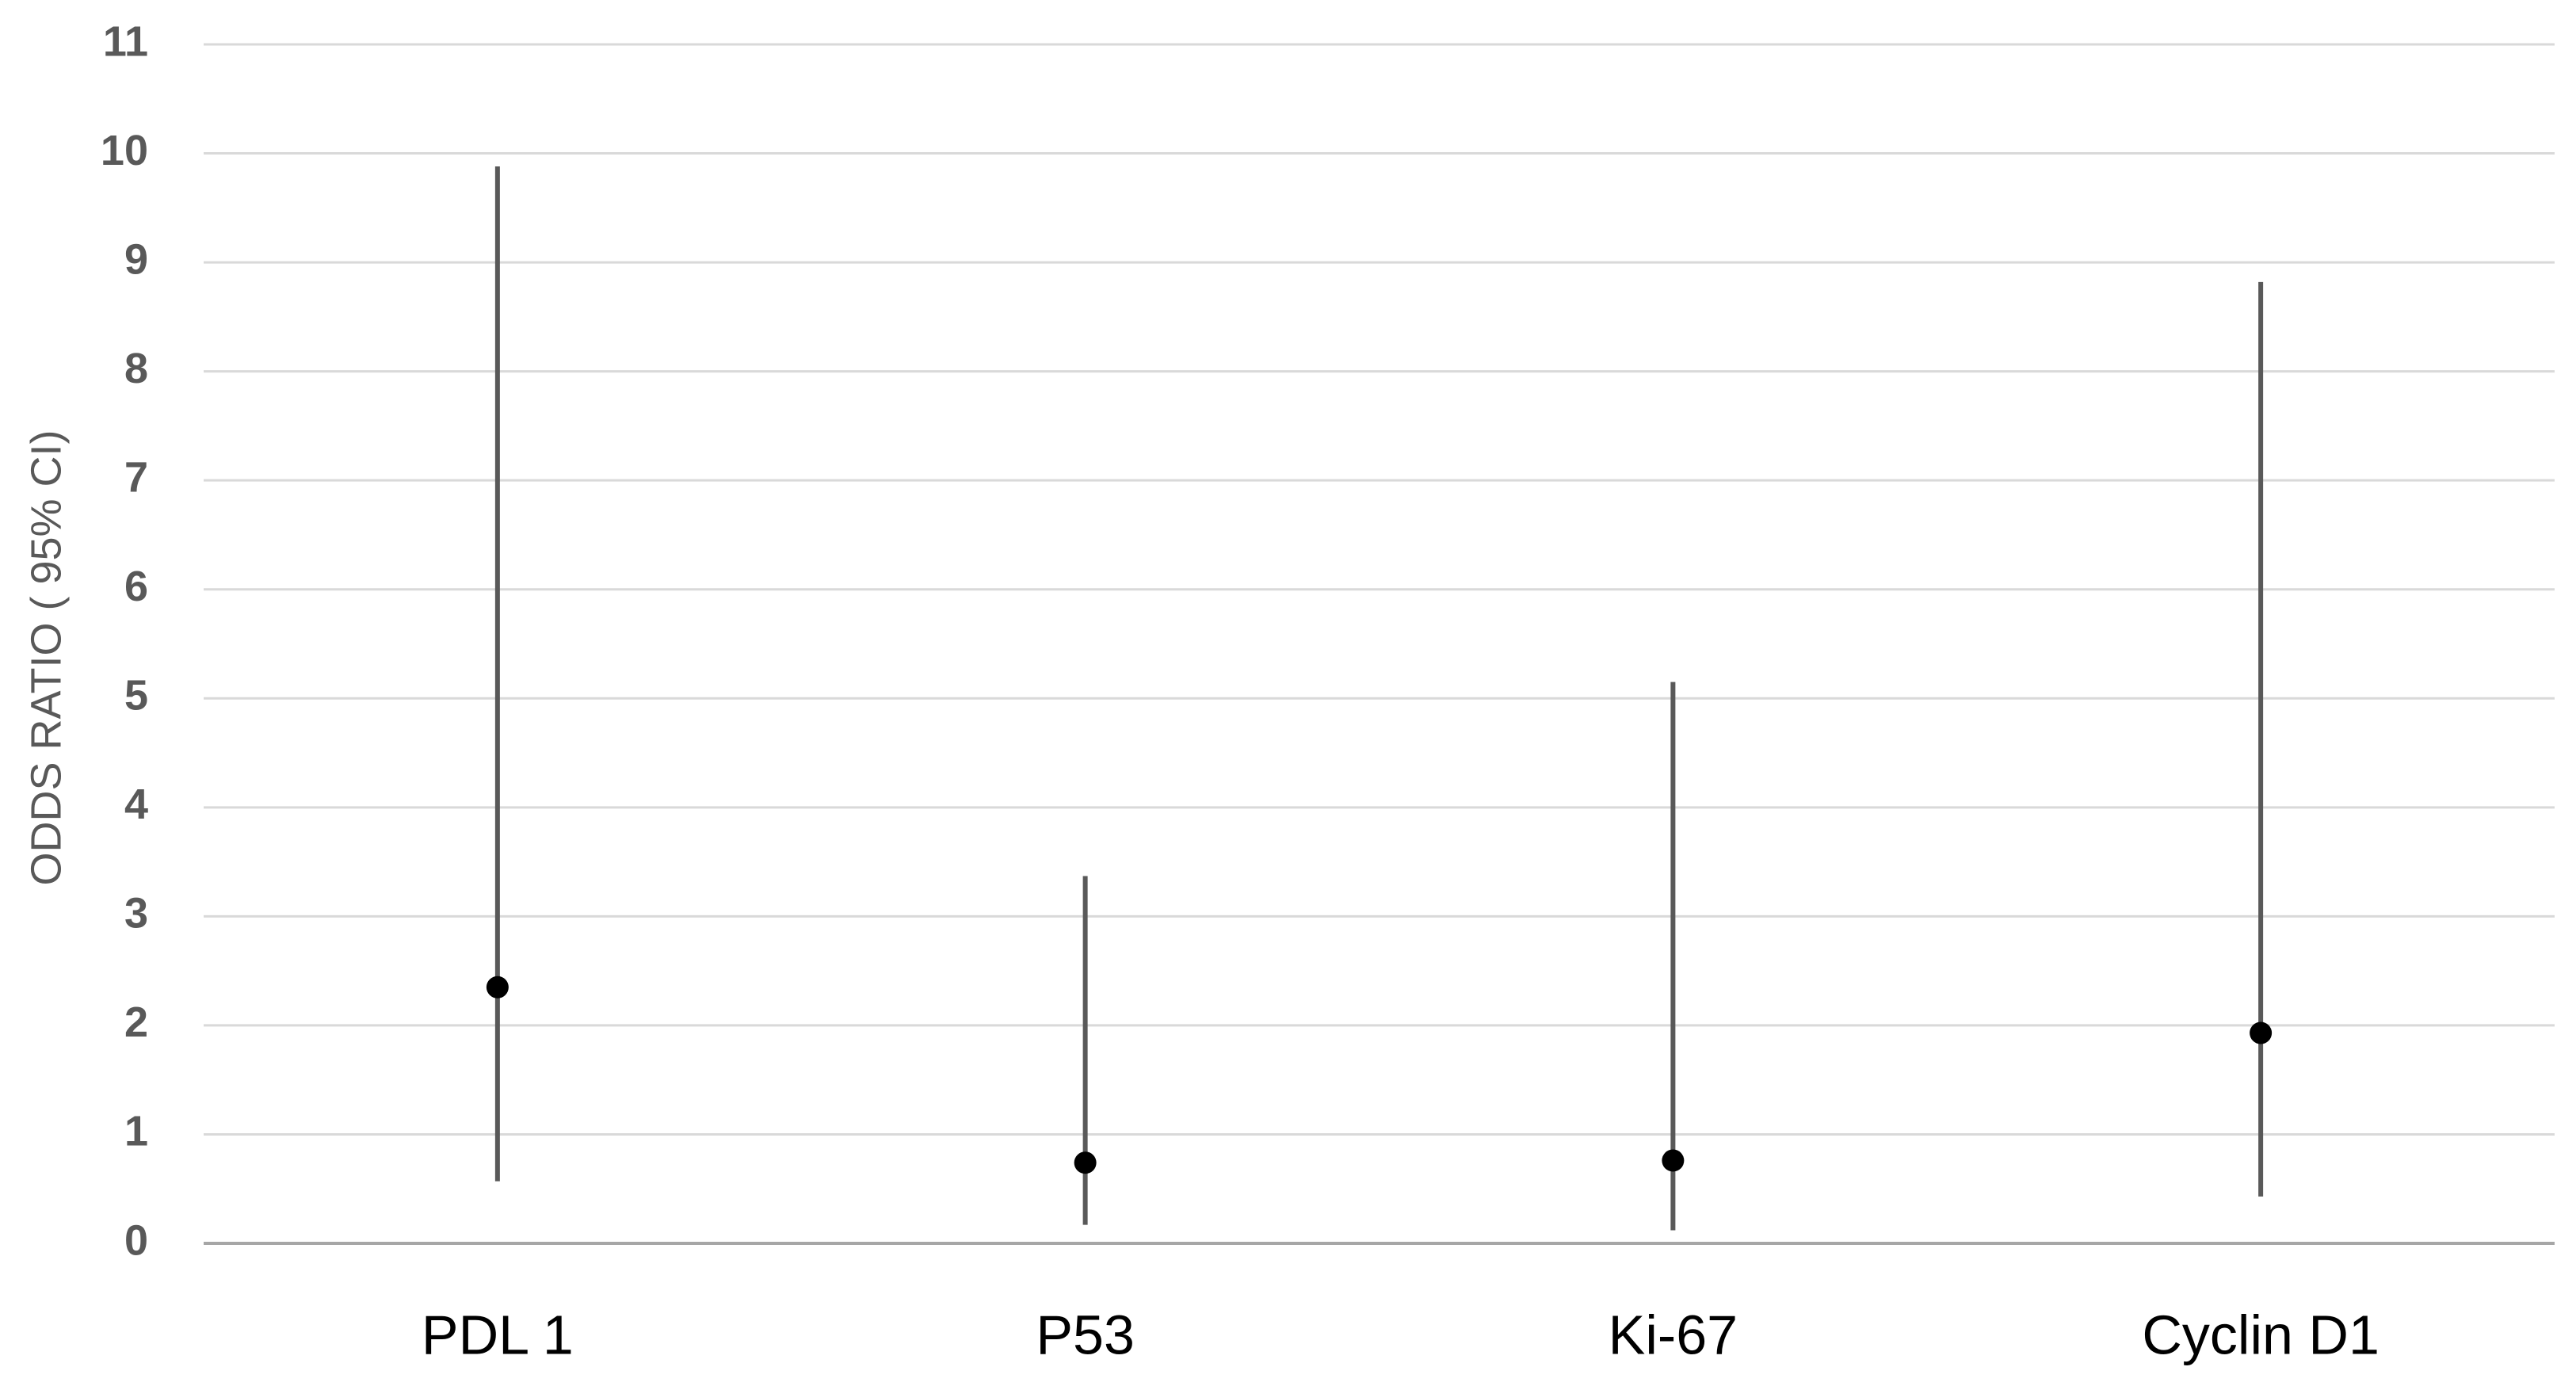 Image resolution: width=2576 pixels, height=1386 pixels. I want to click on x-tick-label: PDL 1, so click(498, 1335).